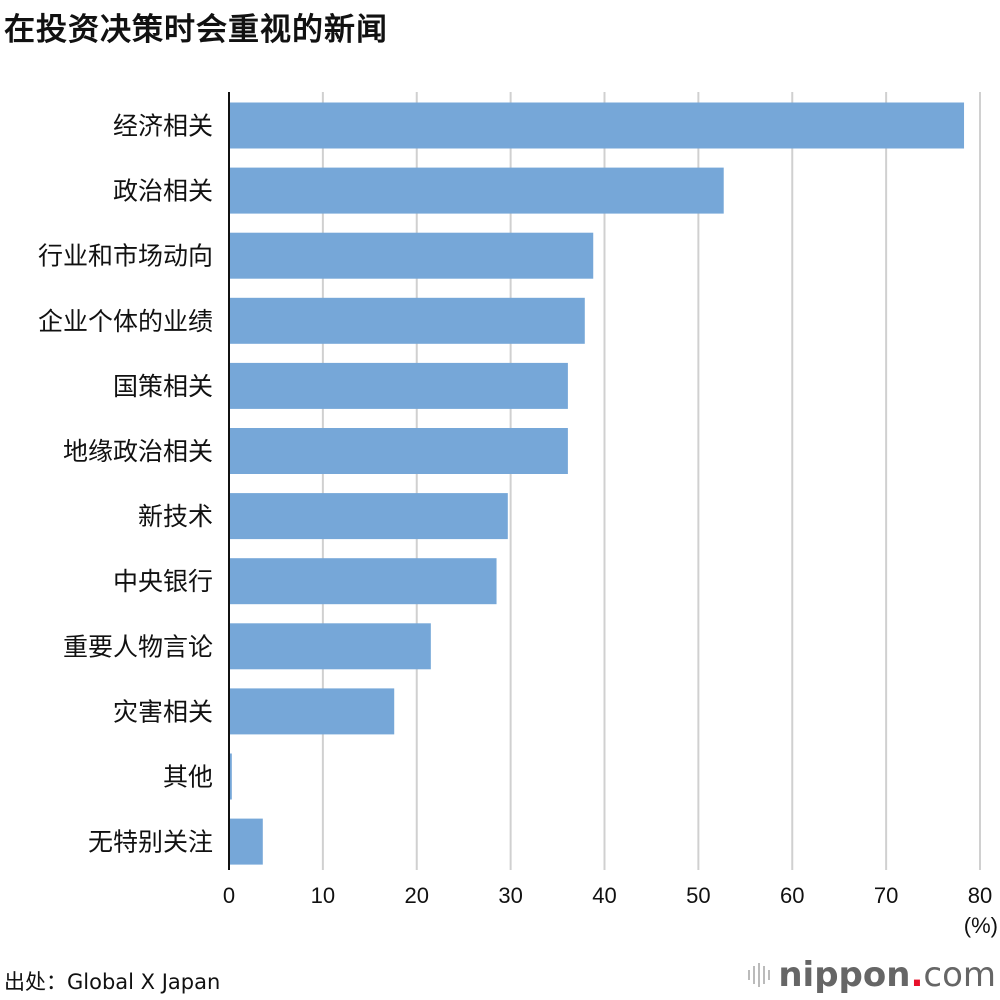 This screenshot has height=1000, width=1000. What do you see at coordinates (698, 895) in the screenshot?
I see `x-tick-label: 50` at bounding box center [698, 895].